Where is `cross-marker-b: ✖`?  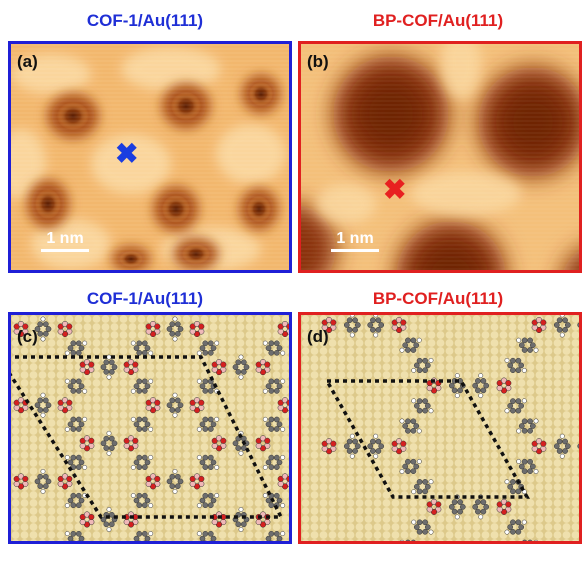
cross-marker-b: ✖ is located at coordinates (395, 189).